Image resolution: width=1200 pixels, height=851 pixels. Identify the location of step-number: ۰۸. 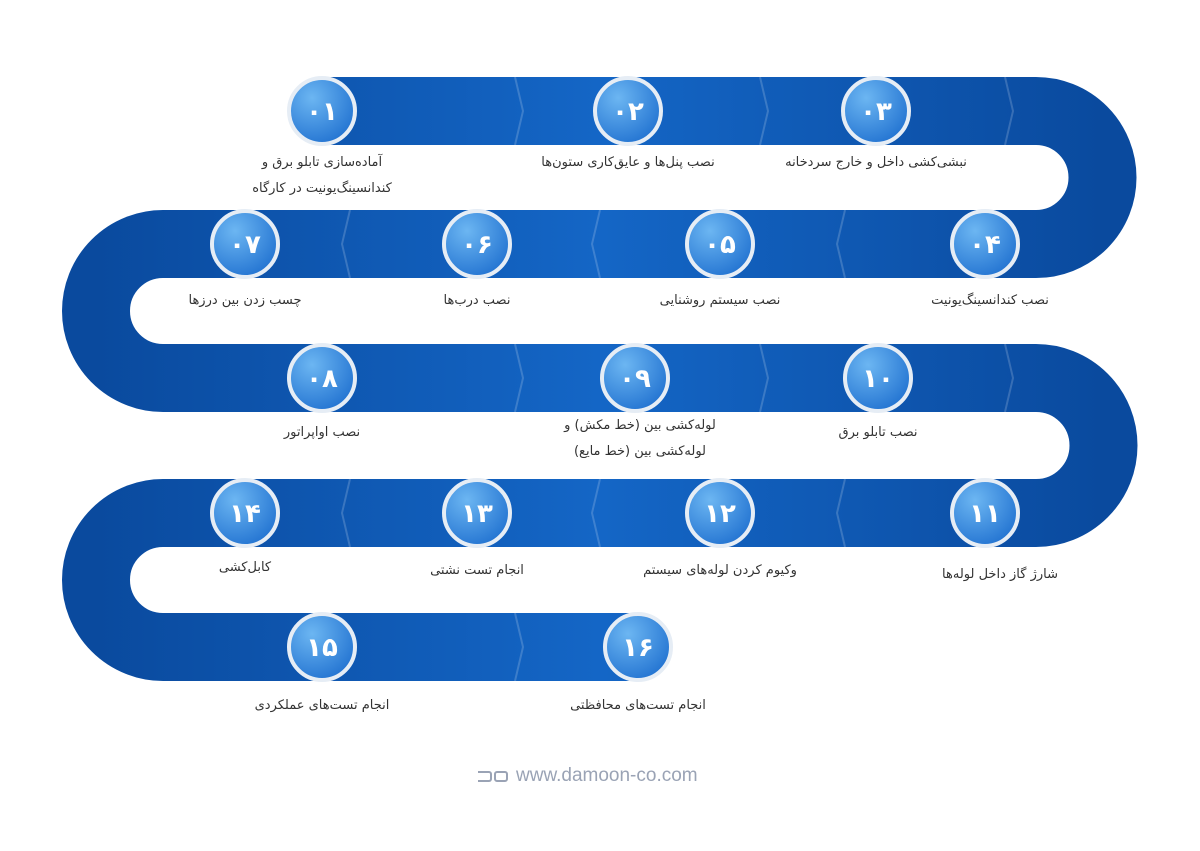
(322, 379).